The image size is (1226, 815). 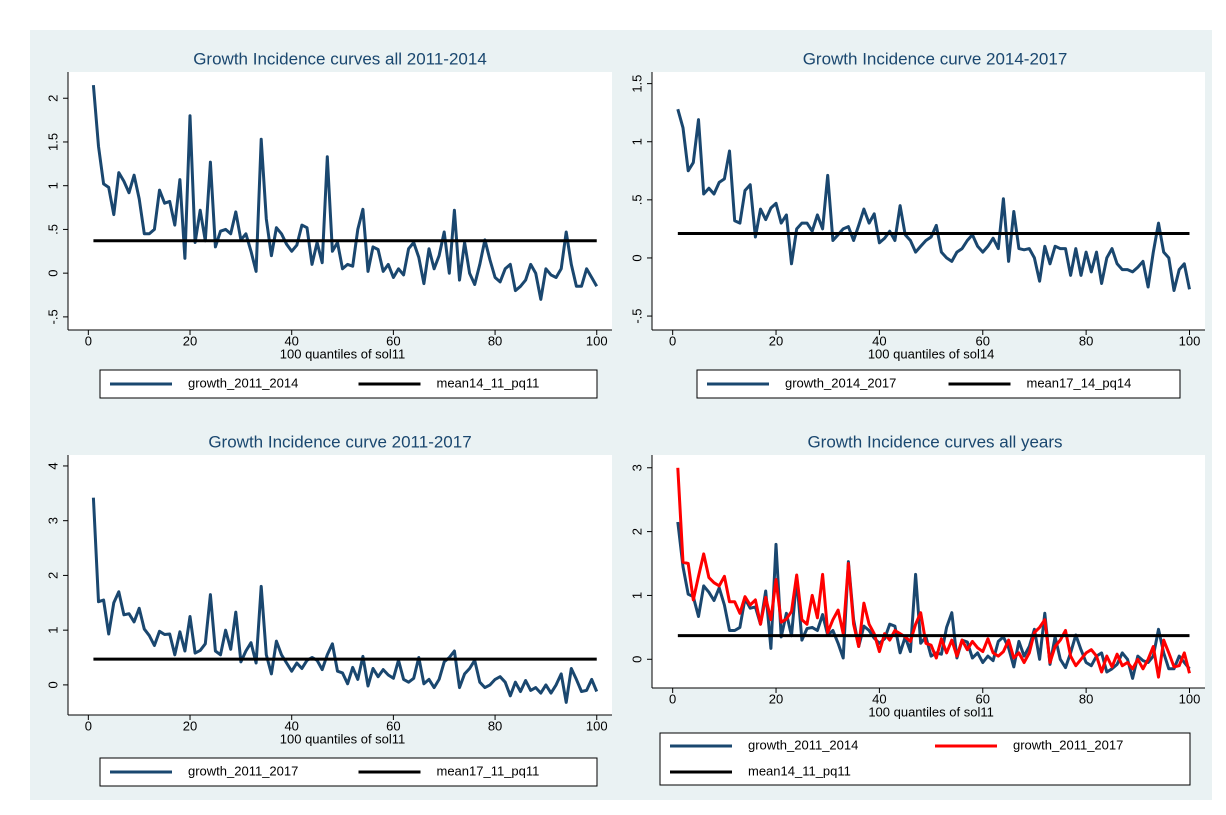 I want to click on chart-title: Growth Incidence curve 2011-2017, so click(x=339, y=441).